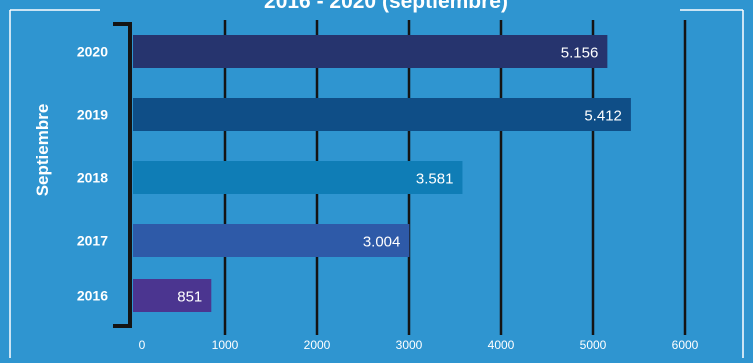 This screenshot has width=753, height=363. What do you see at coordinates (42, 150) in the screenshot?
I see `group-label: Septiembre` at bounding box center [42, 150].